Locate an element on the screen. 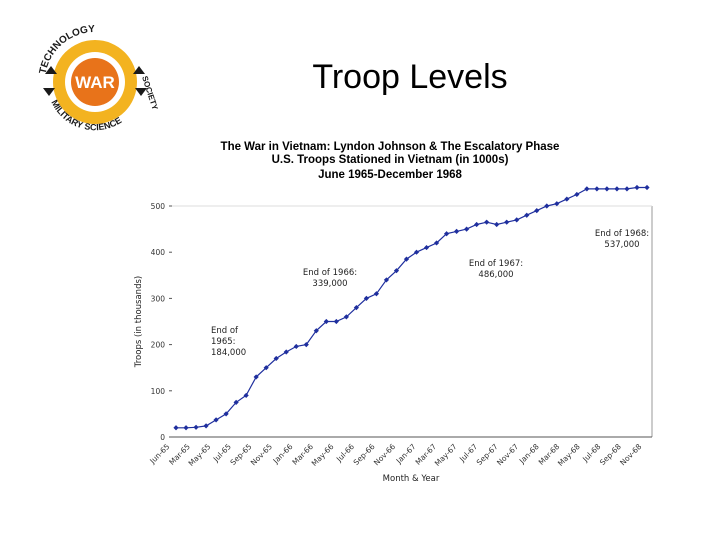 The height and width of the screenshot is (540, 720). logo-center is located at coordinates (95, 82).